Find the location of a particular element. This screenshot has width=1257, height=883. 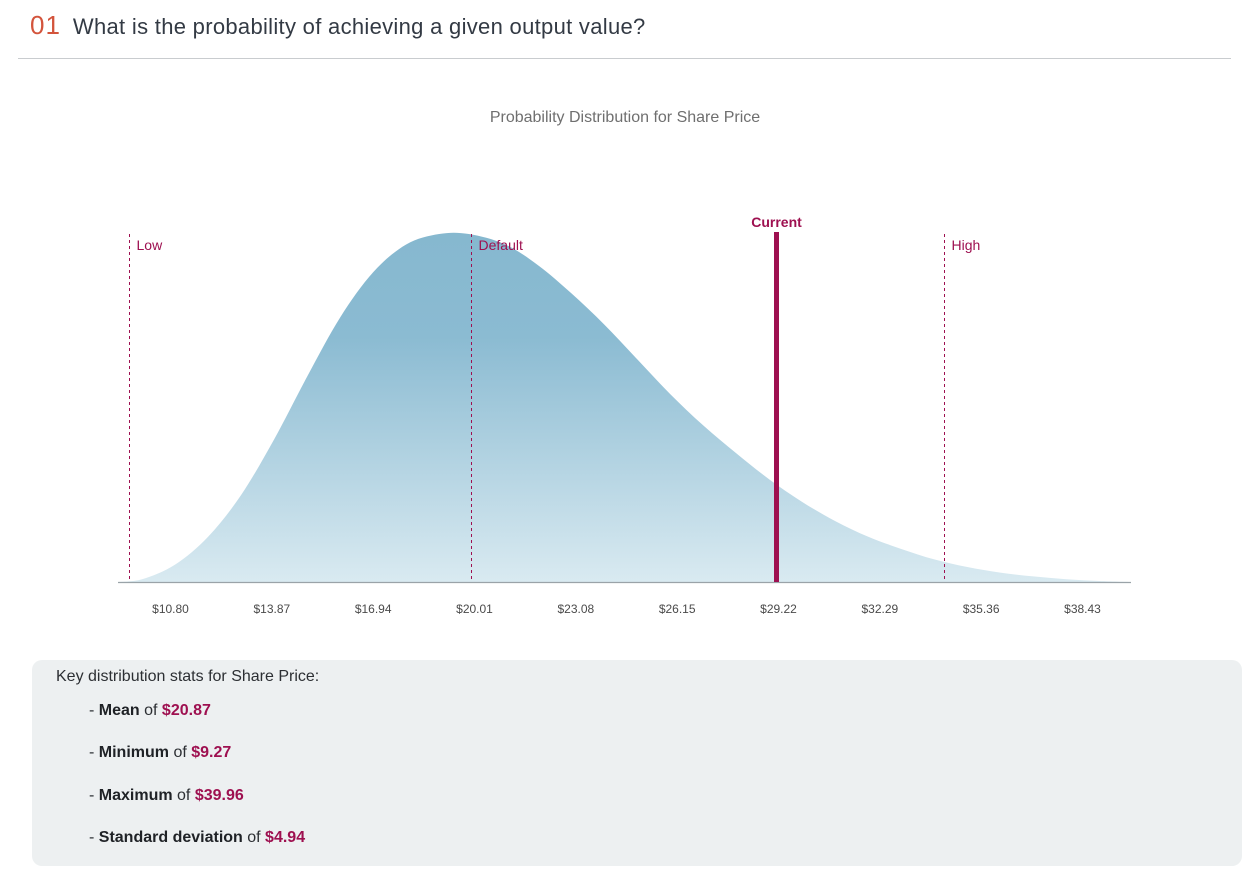

stat-value: $20.87 is located at coordinates (186, 710).